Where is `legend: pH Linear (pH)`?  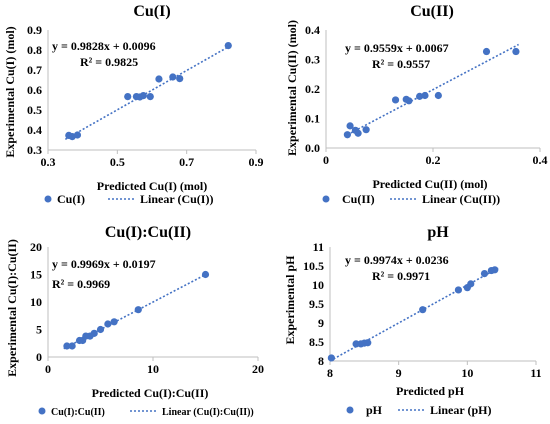
legend: pH Linear (pH) is located at coordinates (418, 410).